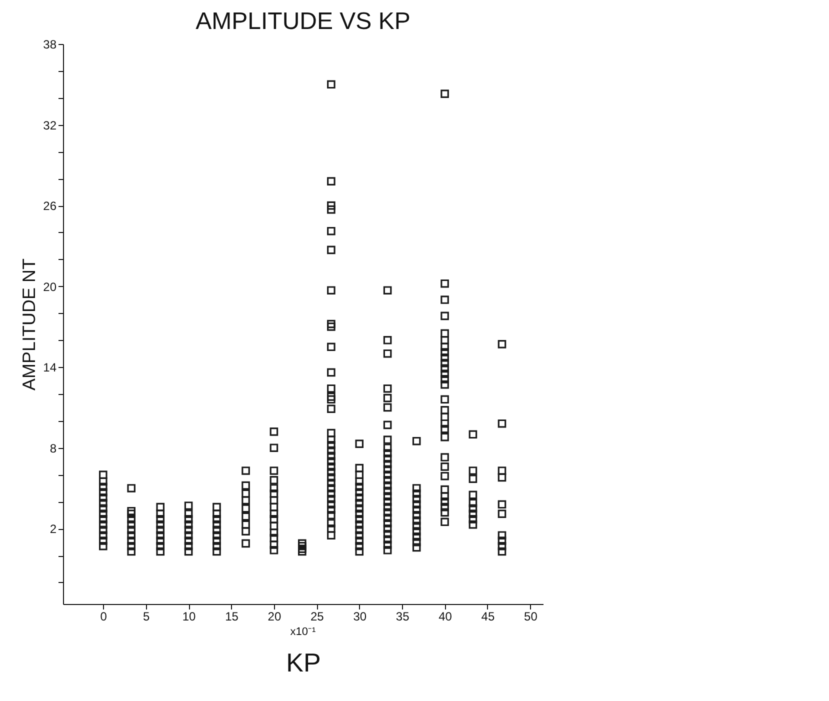  Describe the element at coordinates (189, 617) in the screenshot. I see `x-tick-label: 10` at that location.